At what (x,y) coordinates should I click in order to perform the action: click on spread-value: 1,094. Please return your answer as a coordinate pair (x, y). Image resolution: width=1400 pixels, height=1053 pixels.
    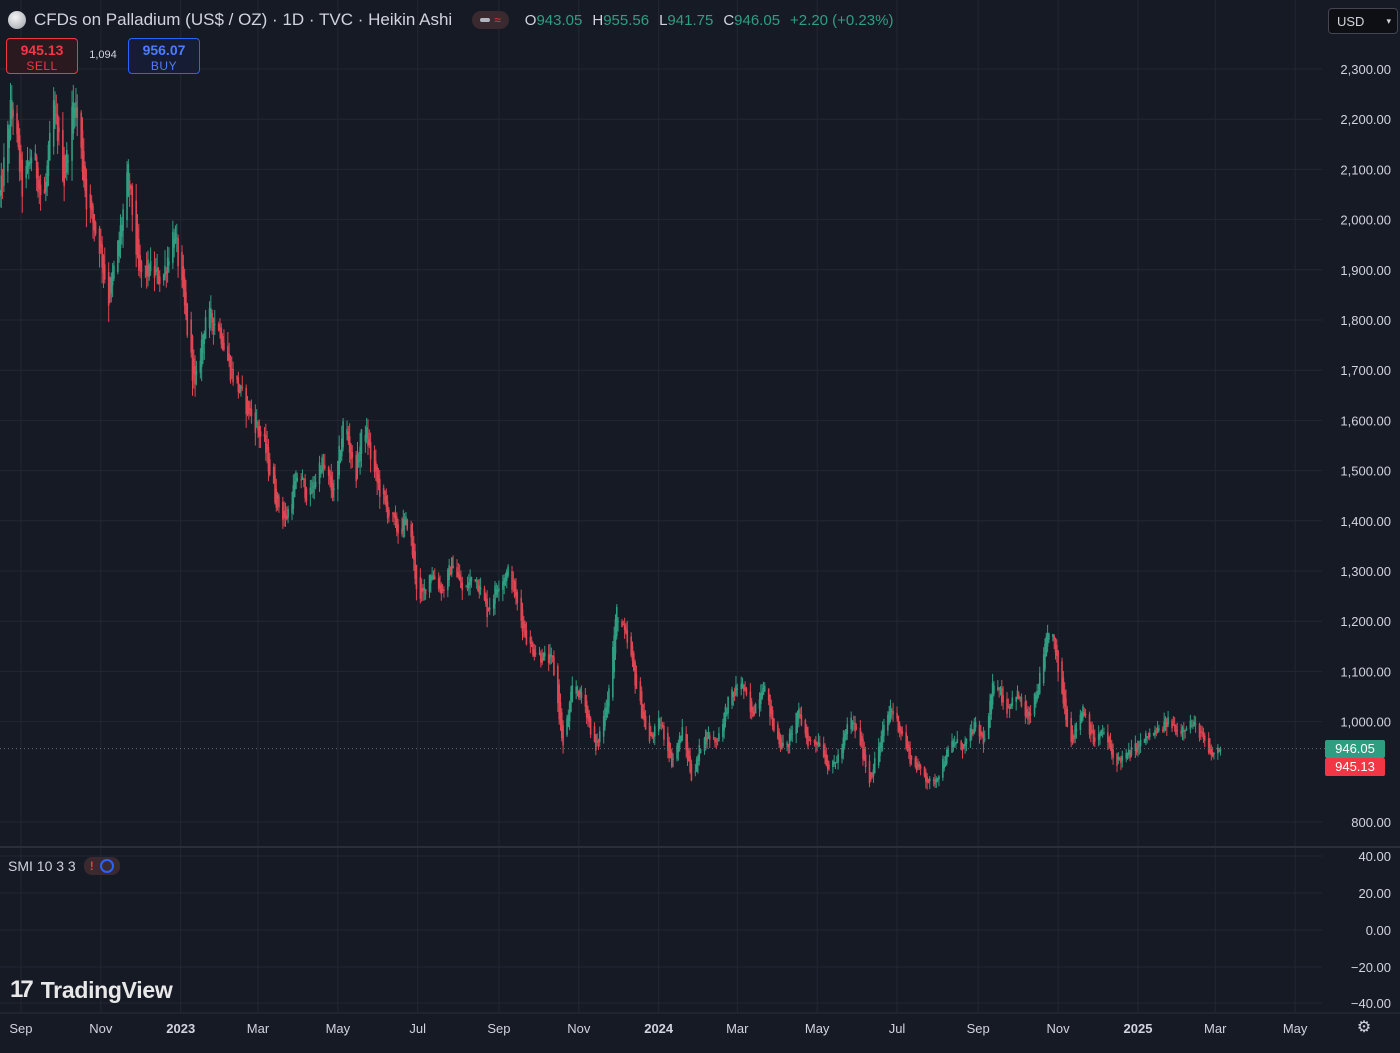
    Looking at the image, I should click on (103, 55).